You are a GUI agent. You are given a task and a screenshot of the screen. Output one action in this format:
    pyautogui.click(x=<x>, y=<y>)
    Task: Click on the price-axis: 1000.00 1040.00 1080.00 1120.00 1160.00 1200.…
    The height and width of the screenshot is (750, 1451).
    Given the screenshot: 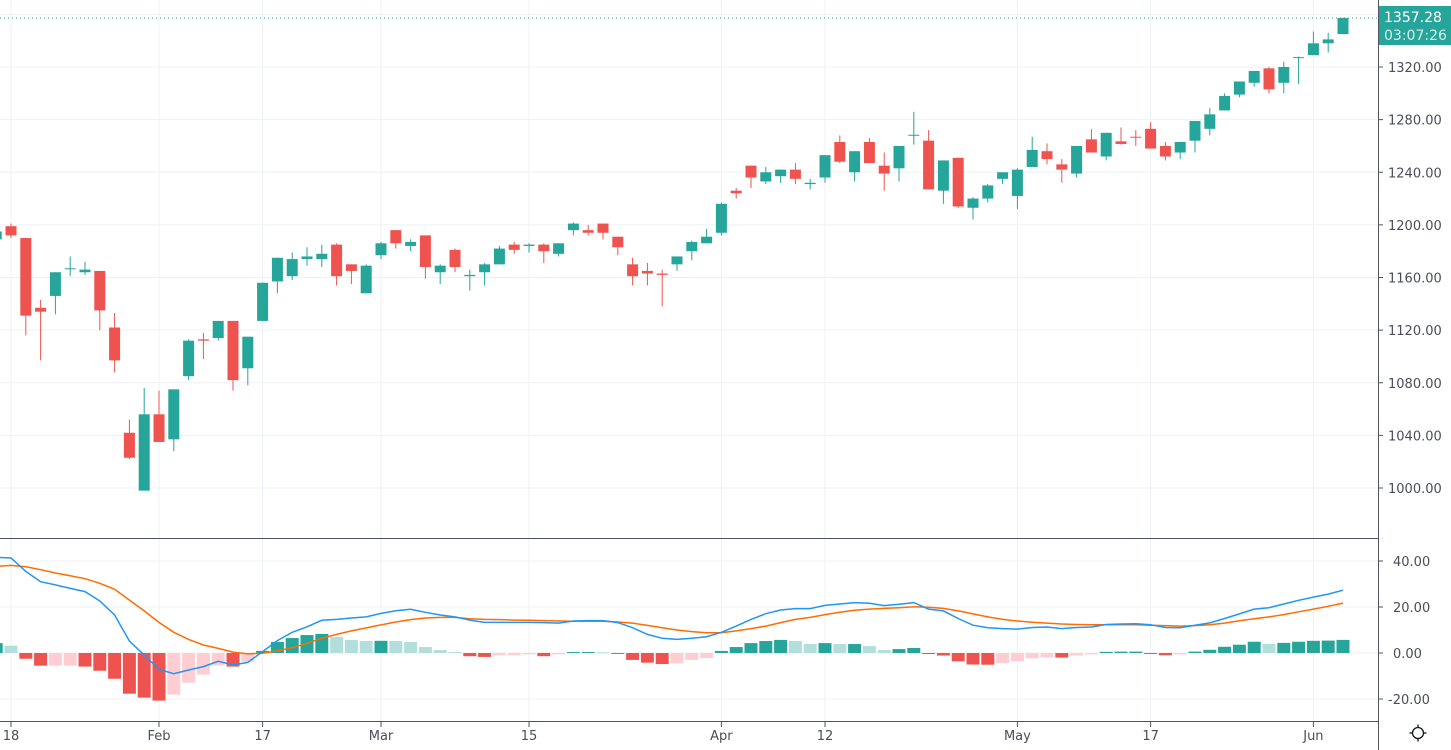 What is the action you would take?
    pyautogui.click(x=1410, y=279)
    